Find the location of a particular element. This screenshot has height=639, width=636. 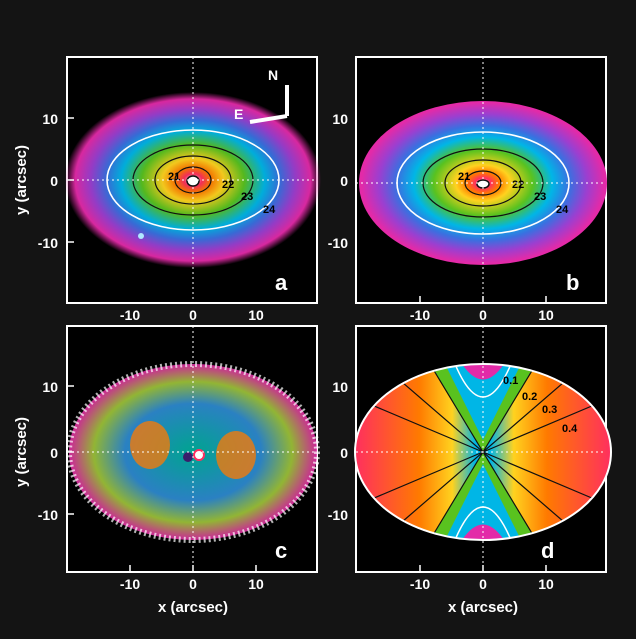

compass-east-label: E is located at coordinates (238, 114).